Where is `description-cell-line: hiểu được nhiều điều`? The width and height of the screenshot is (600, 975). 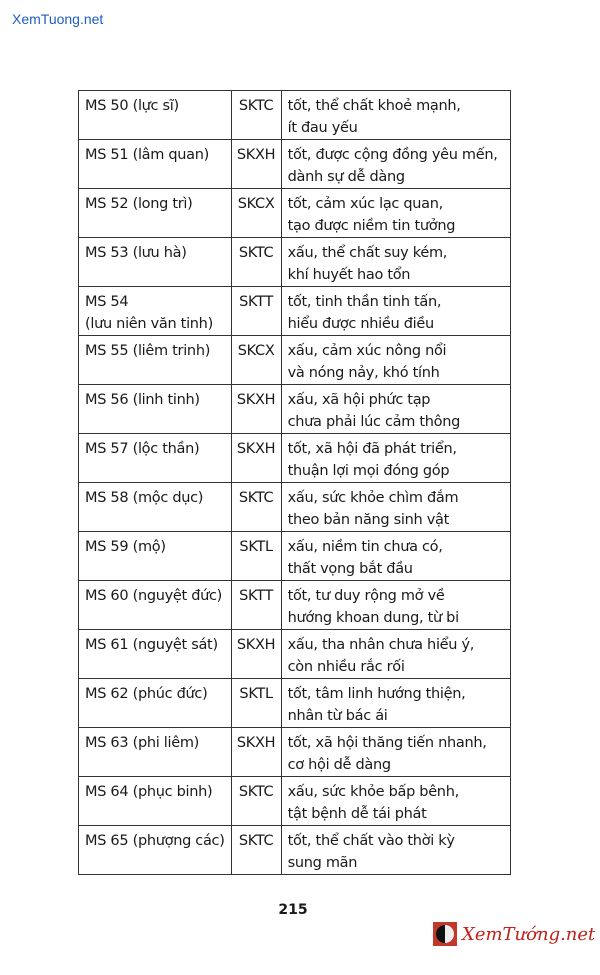
description-cell-line: hiểu được nhiều điều is located at coordinates (361, 324).